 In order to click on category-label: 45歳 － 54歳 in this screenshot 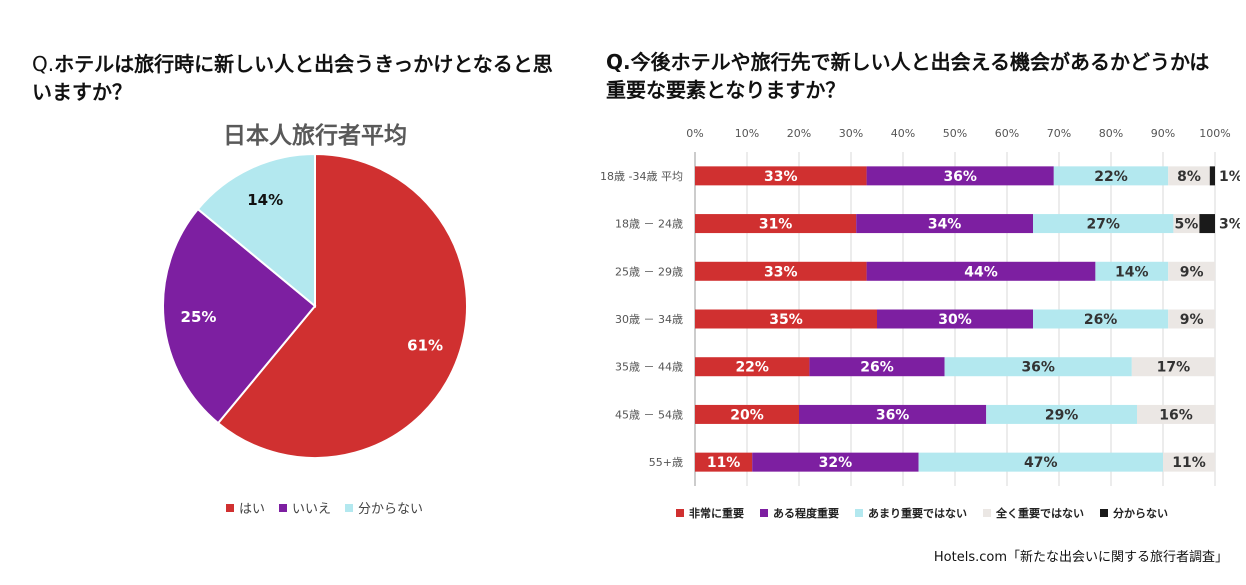, I will do `click(649, 414)`.